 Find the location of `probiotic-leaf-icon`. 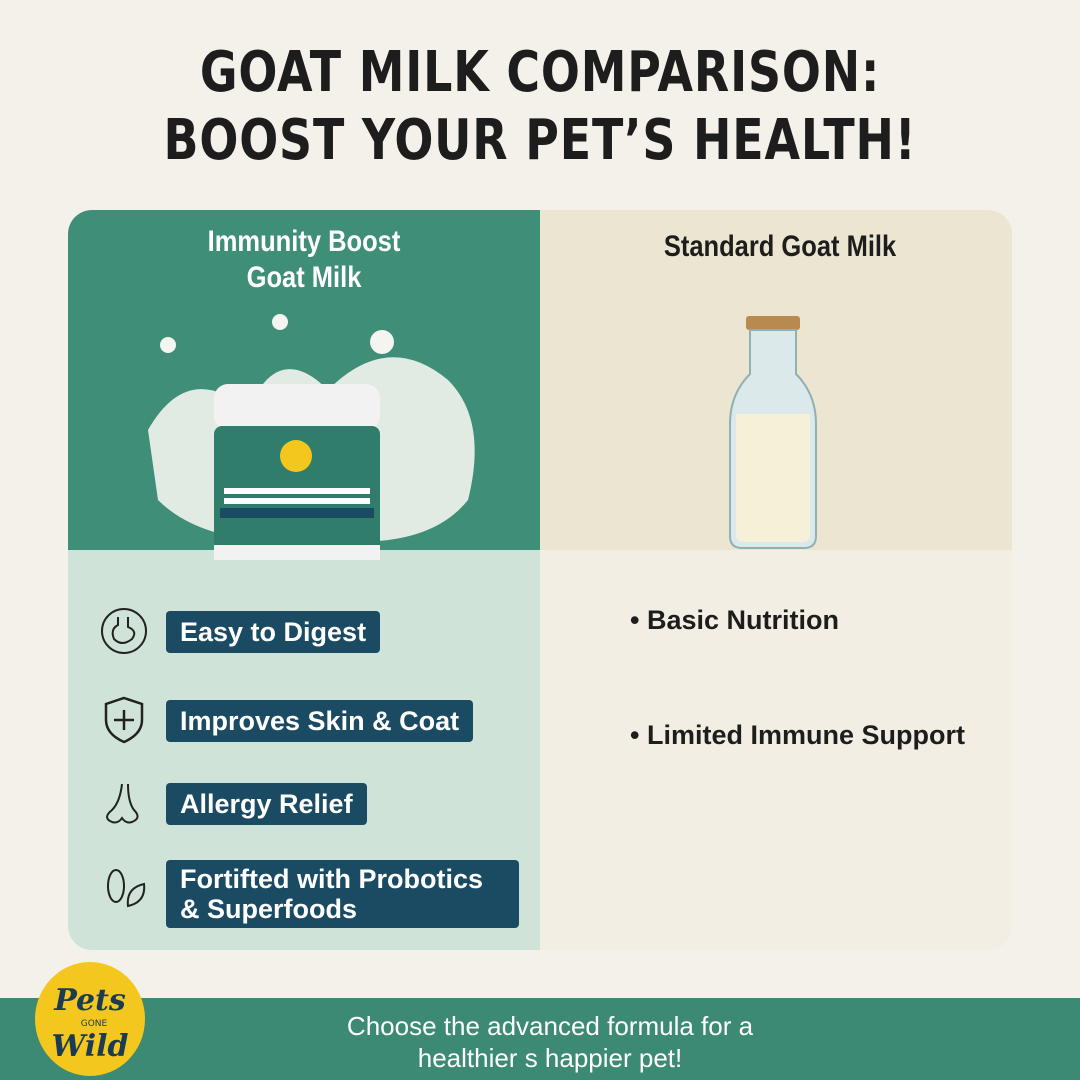

probiotic-leaf-icon is located at coordinates (126, 888).